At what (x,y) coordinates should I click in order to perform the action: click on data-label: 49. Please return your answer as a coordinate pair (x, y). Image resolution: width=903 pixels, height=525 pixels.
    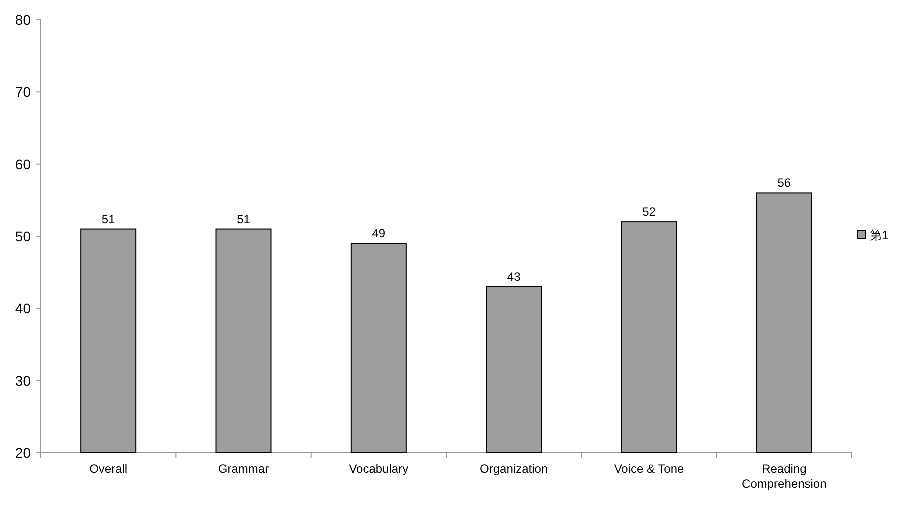
    Looking at the image, I should click on (379, 233).